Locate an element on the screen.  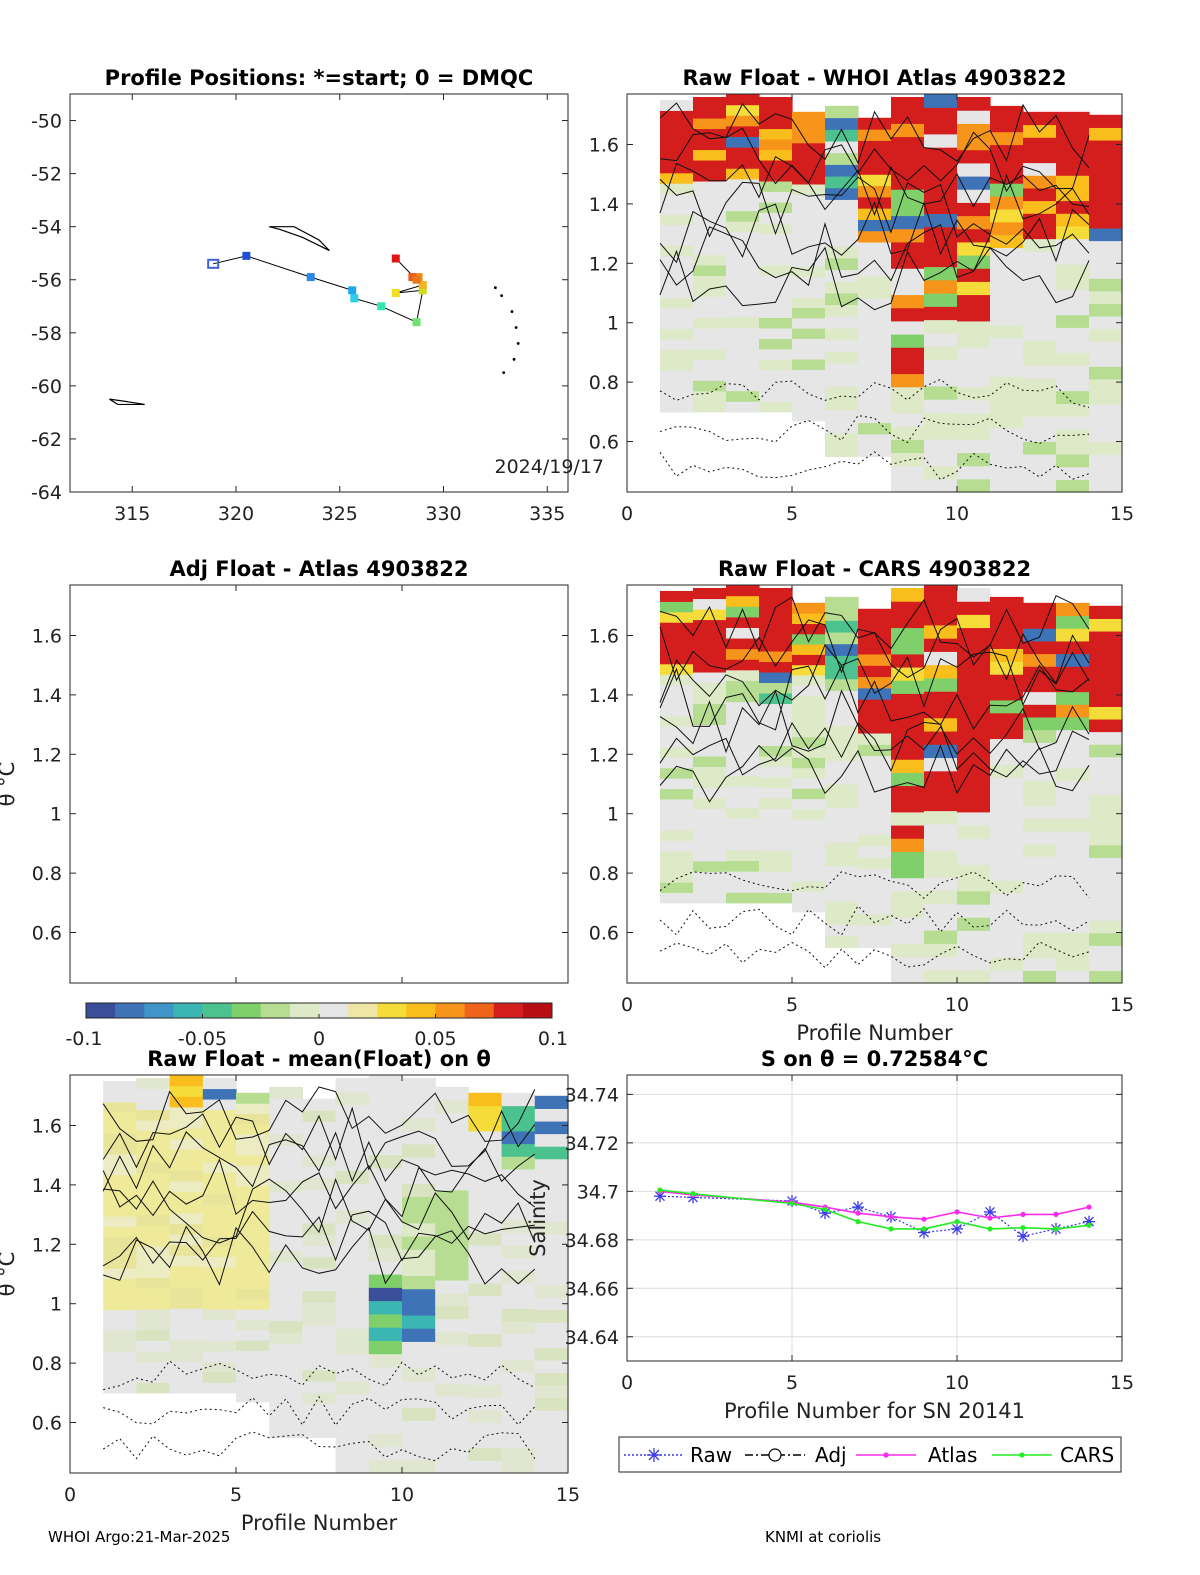
island-sandwich is located at coordinates (512, 311).